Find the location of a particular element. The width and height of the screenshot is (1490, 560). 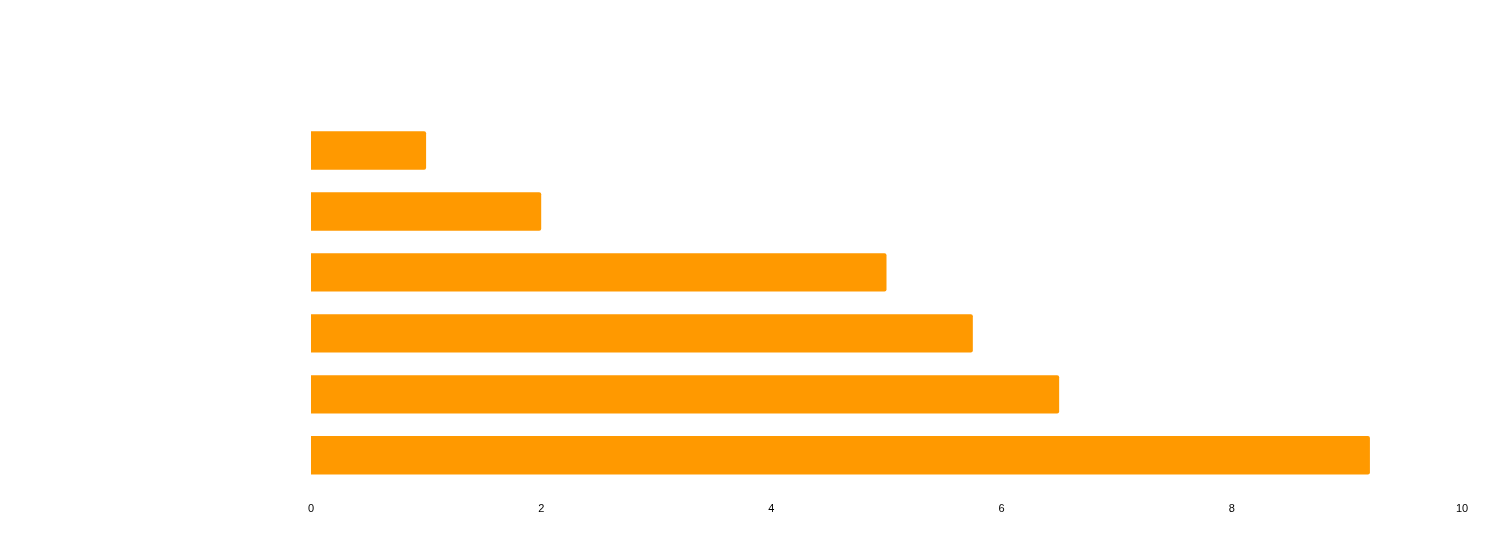

x-tick-label: 0 is located at coordinates (311, 508).